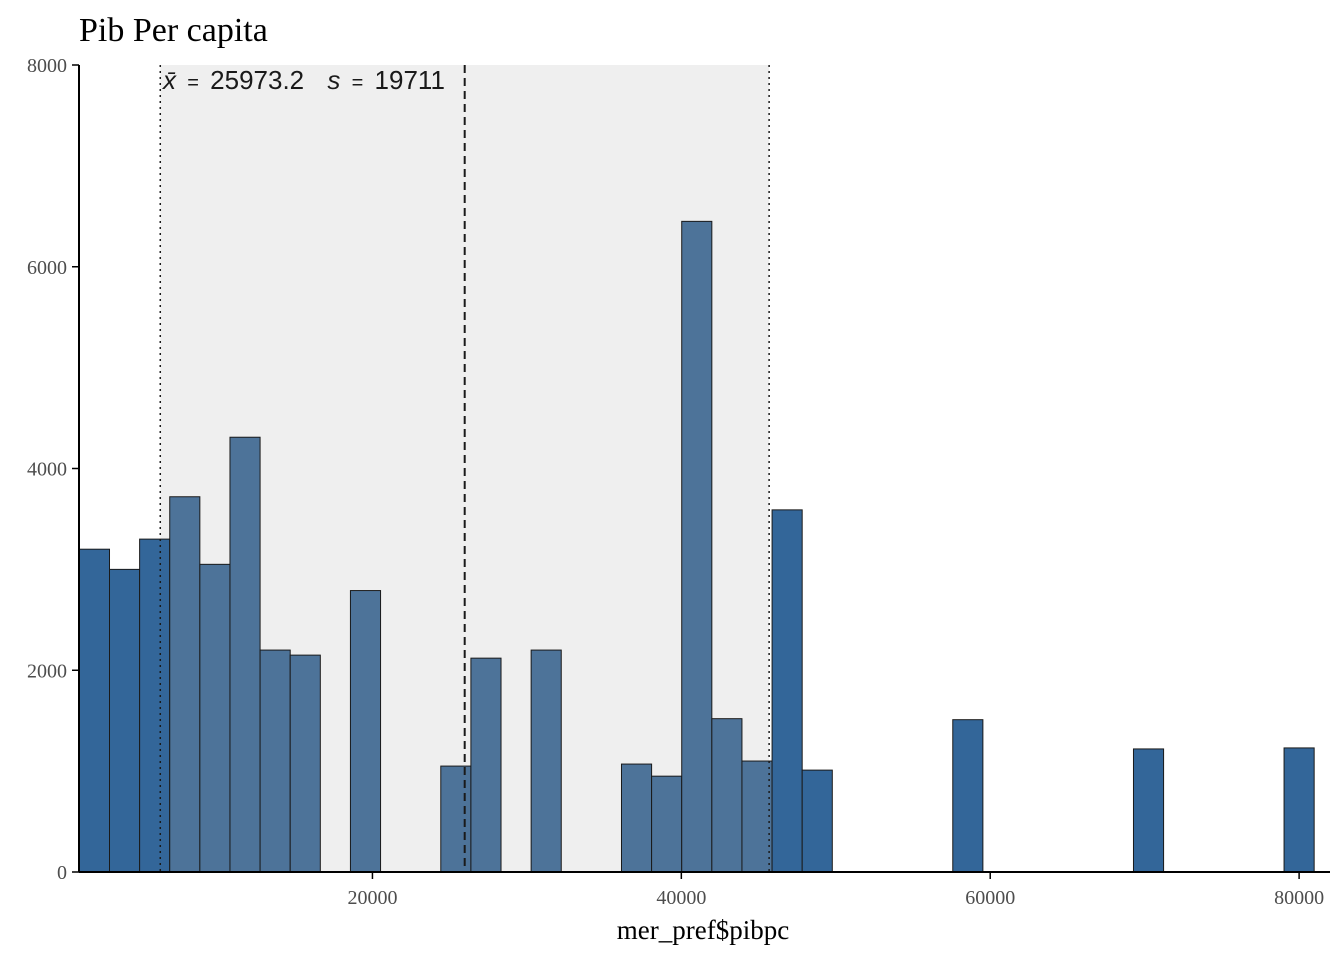  Describe the element at coordinates (410, 80) in the screenshot. I see `sd-value: 19711` at that location.